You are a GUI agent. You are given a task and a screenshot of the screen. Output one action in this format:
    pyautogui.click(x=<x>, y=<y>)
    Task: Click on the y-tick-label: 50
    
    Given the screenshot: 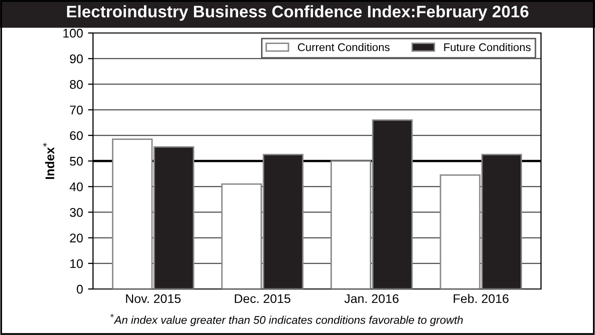 What is the action you would take?
    pyautogui.click(x=76, y=161)
    